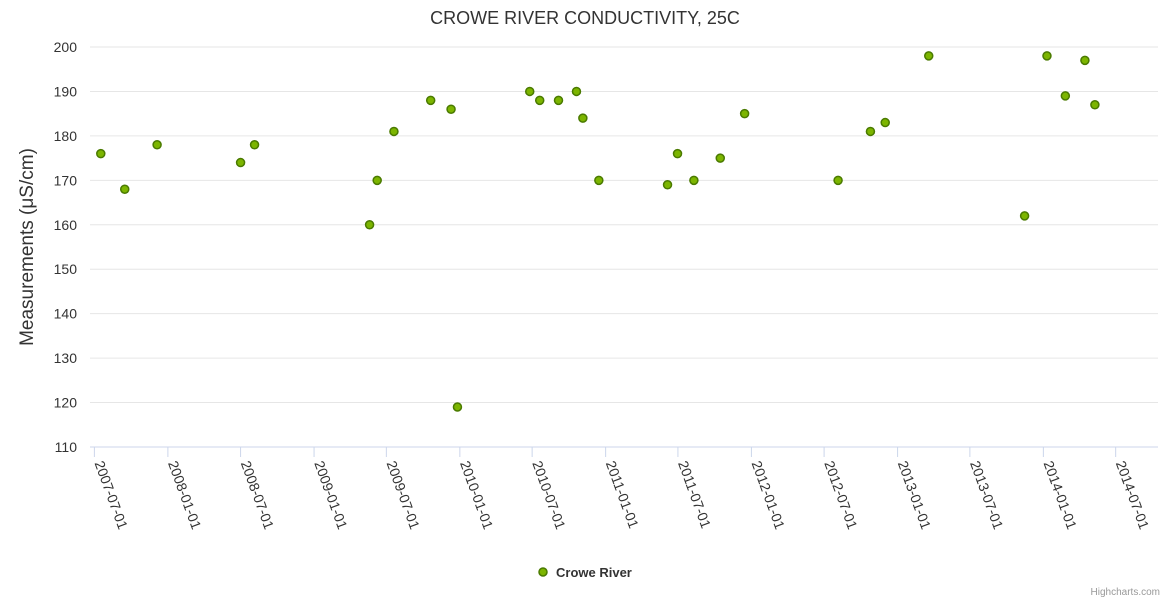 This screenshot has height=605, width=1170. What do you see at coordinates (549, 495) in the screenshot?
I see `x-tick-label-2010-07-01: 2010-07-01` at bounding box center [549, 495].